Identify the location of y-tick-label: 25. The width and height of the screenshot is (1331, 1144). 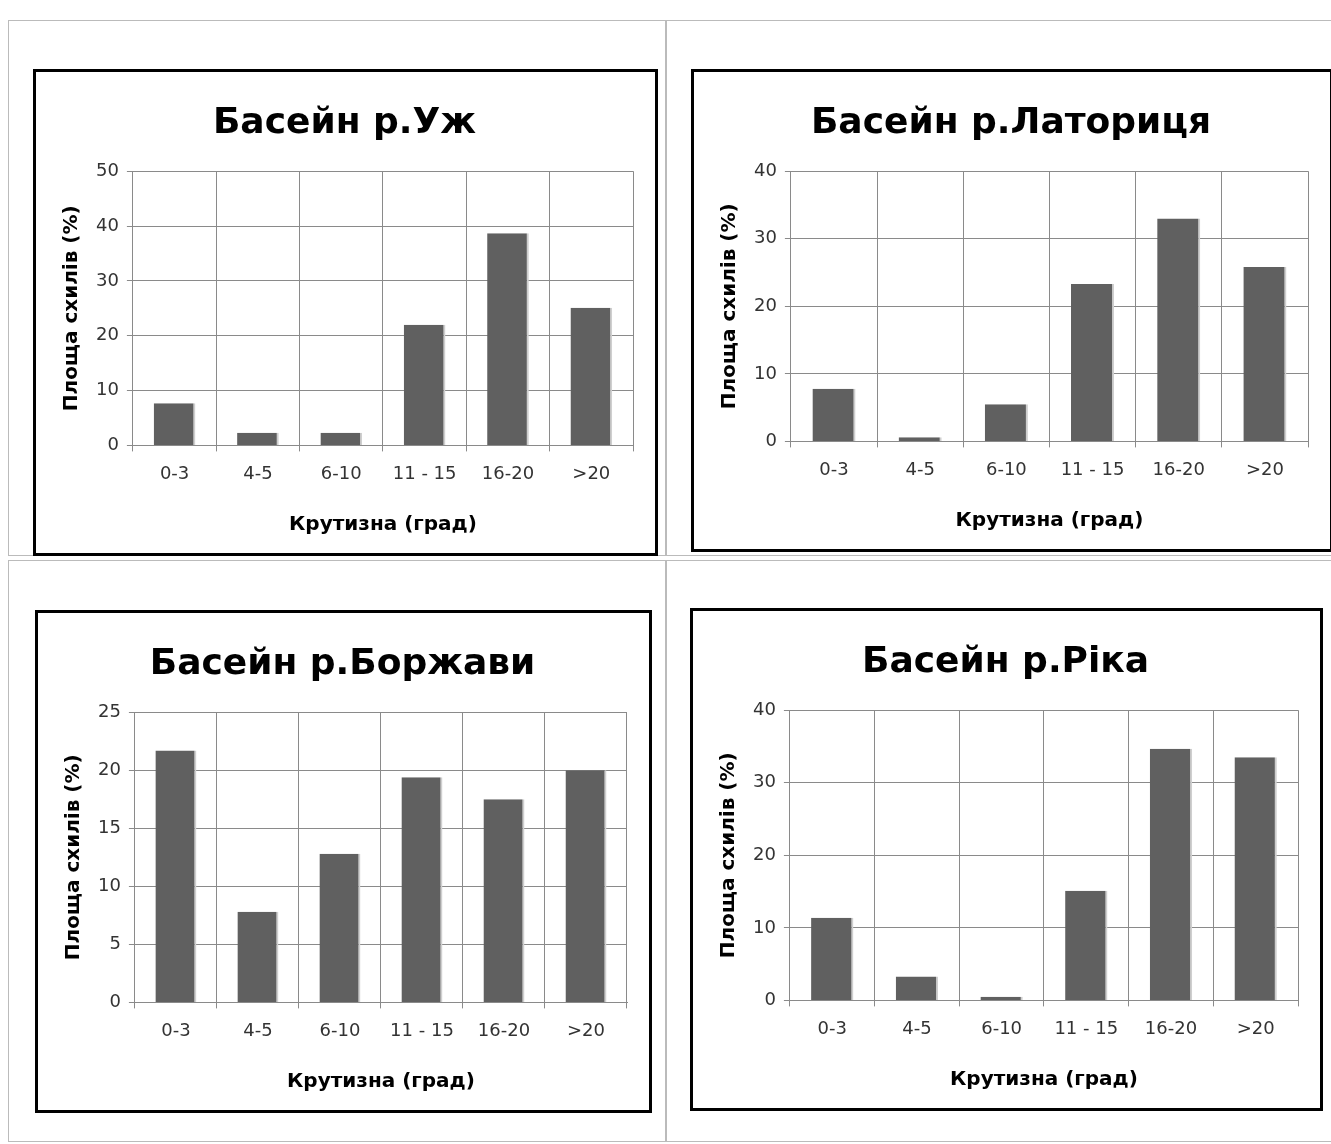
(109, 710).